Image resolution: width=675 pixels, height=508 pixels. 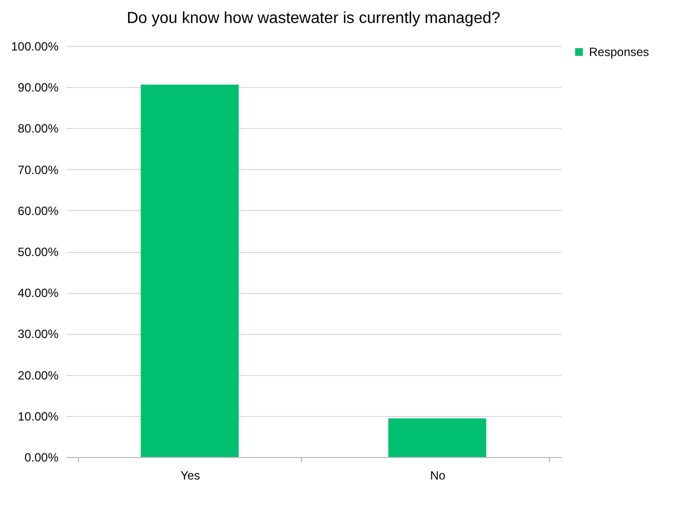 I want to click on y-tick-label: 0.00%, so click(x=41, y=457).